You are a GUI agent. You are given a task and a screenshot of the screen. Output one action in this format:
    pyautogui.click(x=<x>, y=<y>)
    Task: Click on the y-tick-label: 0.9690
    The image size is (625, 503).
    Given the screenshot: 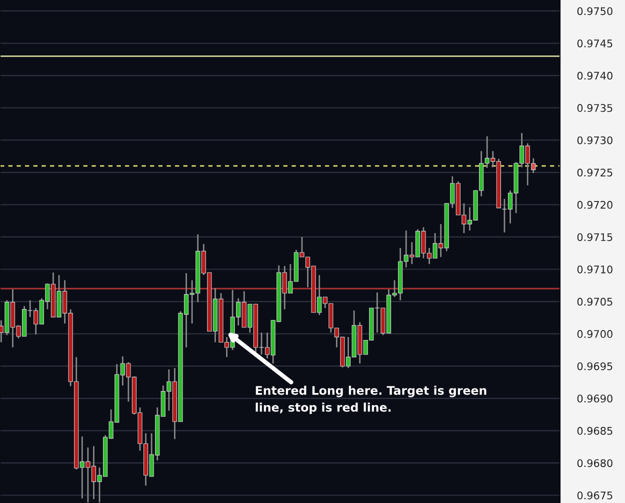 What is the action you would take?
    pyautogui.click(x=594, y=398)
    